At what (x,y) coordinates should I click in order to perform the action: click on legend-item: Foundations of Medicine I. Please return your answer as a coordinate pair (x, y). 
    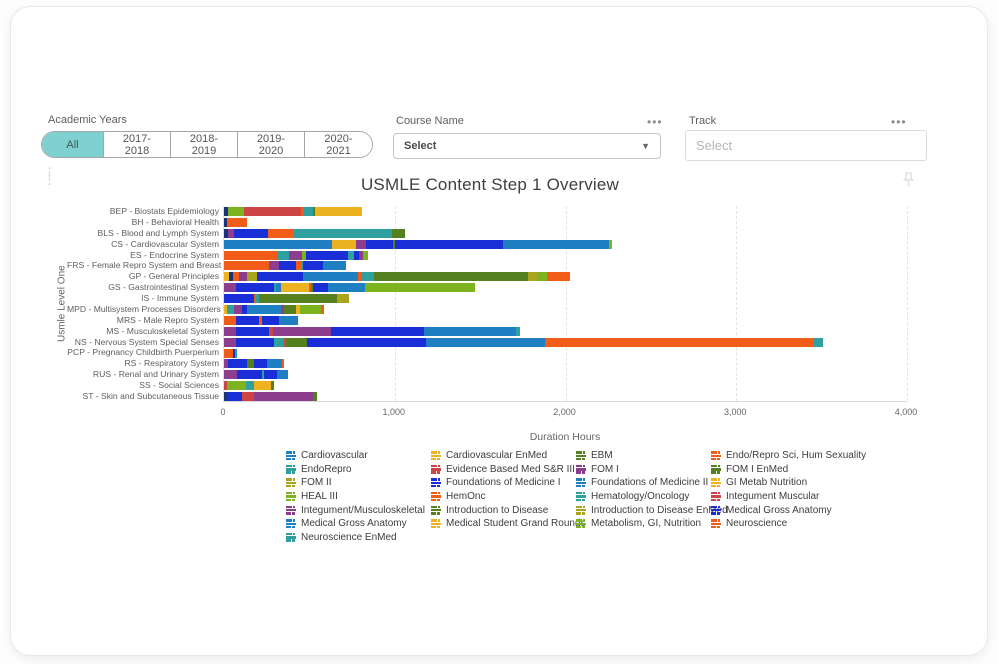
    Looking at the image, I should click on (508, 483).